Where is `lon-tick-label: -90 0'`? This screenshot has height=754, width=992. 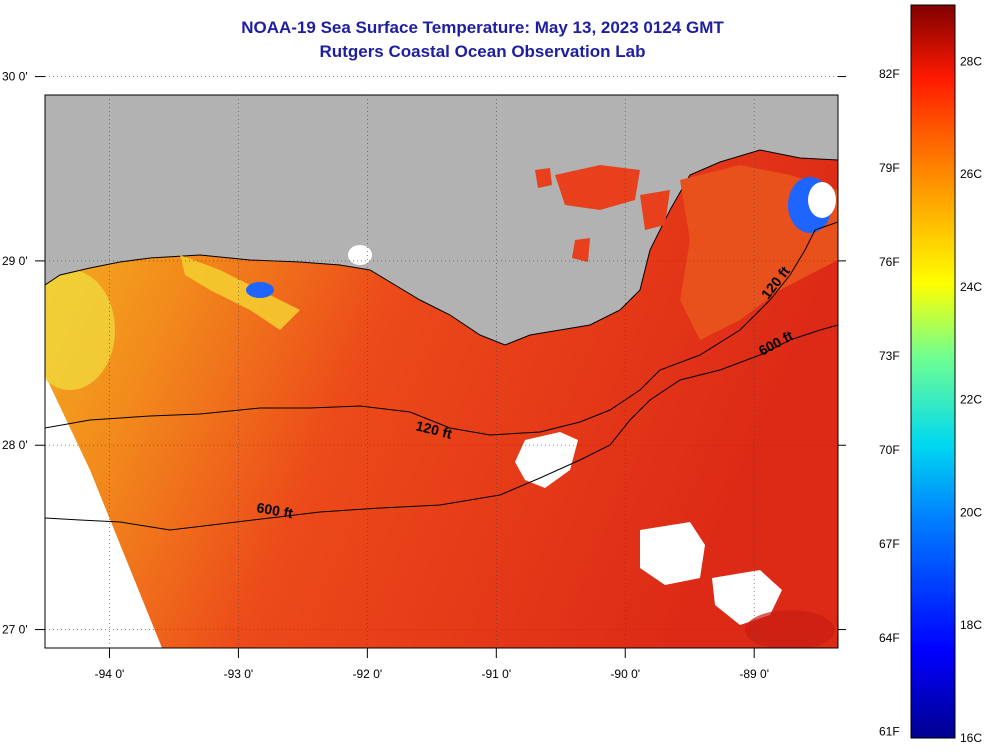 lon-tick-label: -90 0' is located at coordinates (625, 674).